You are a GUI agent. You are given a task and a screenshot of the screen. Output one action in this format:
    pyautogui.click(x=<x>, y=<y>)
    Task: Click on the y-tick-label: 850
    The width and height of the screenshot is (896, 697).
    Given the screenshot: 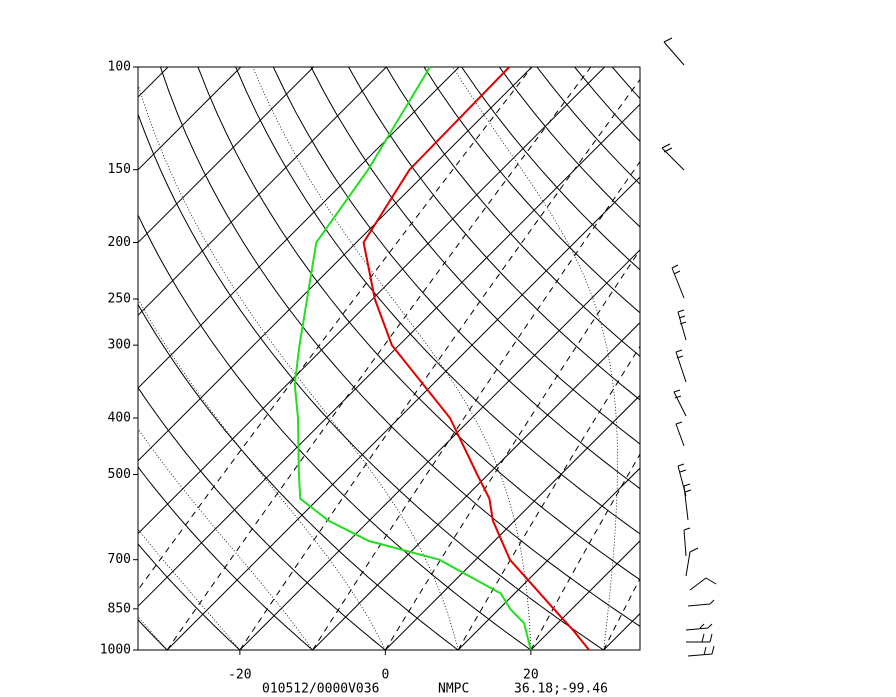 What is the action you would take?
    pyautogui.click(x=119, y=608)
    